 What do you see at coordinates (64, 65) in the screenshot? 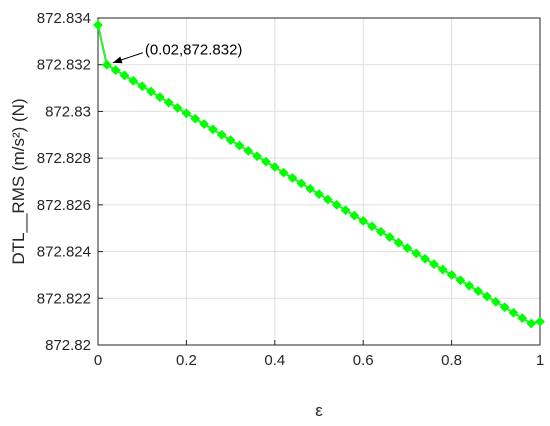
I see `y-tick-label: 872.832` at bounding box center [64, 65].